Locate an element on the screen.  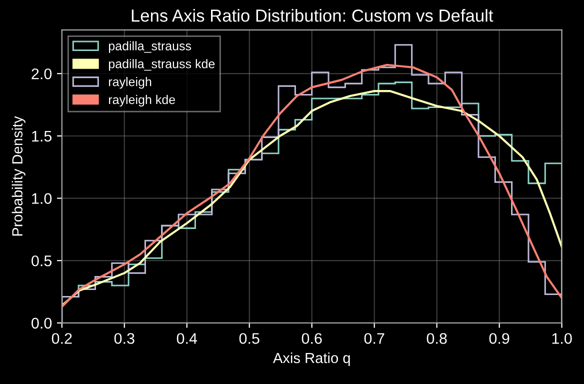
y-tick-label: 1.5 is located at coordinates (42, 136).